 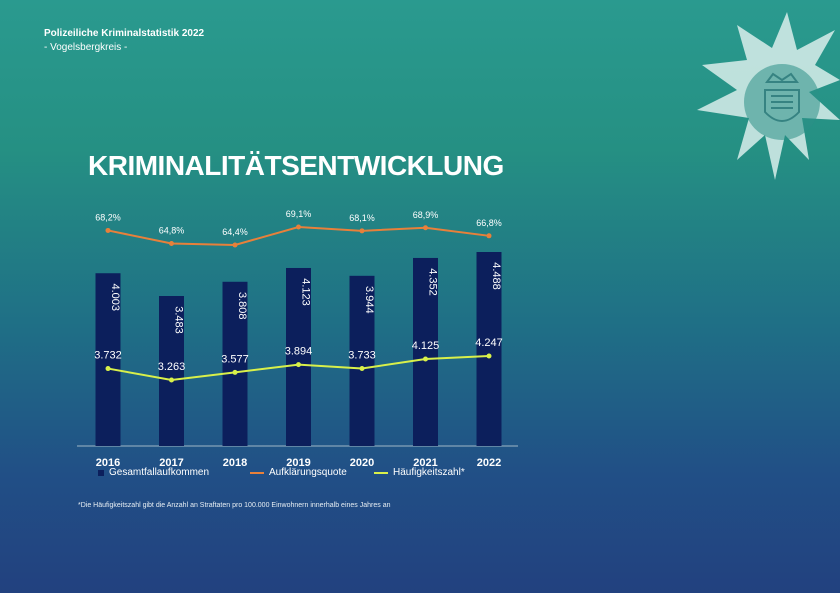 What do you see at coordinates (235, 232) in the screenshot?
I see `aufklaerungsquote-label: 64,4%` at bounding box center [235, 232].